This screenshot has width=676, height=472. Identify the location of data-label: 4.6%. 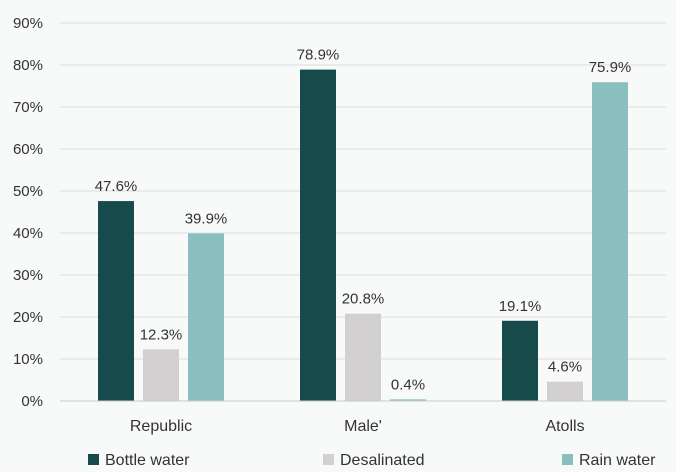
(565, 367).